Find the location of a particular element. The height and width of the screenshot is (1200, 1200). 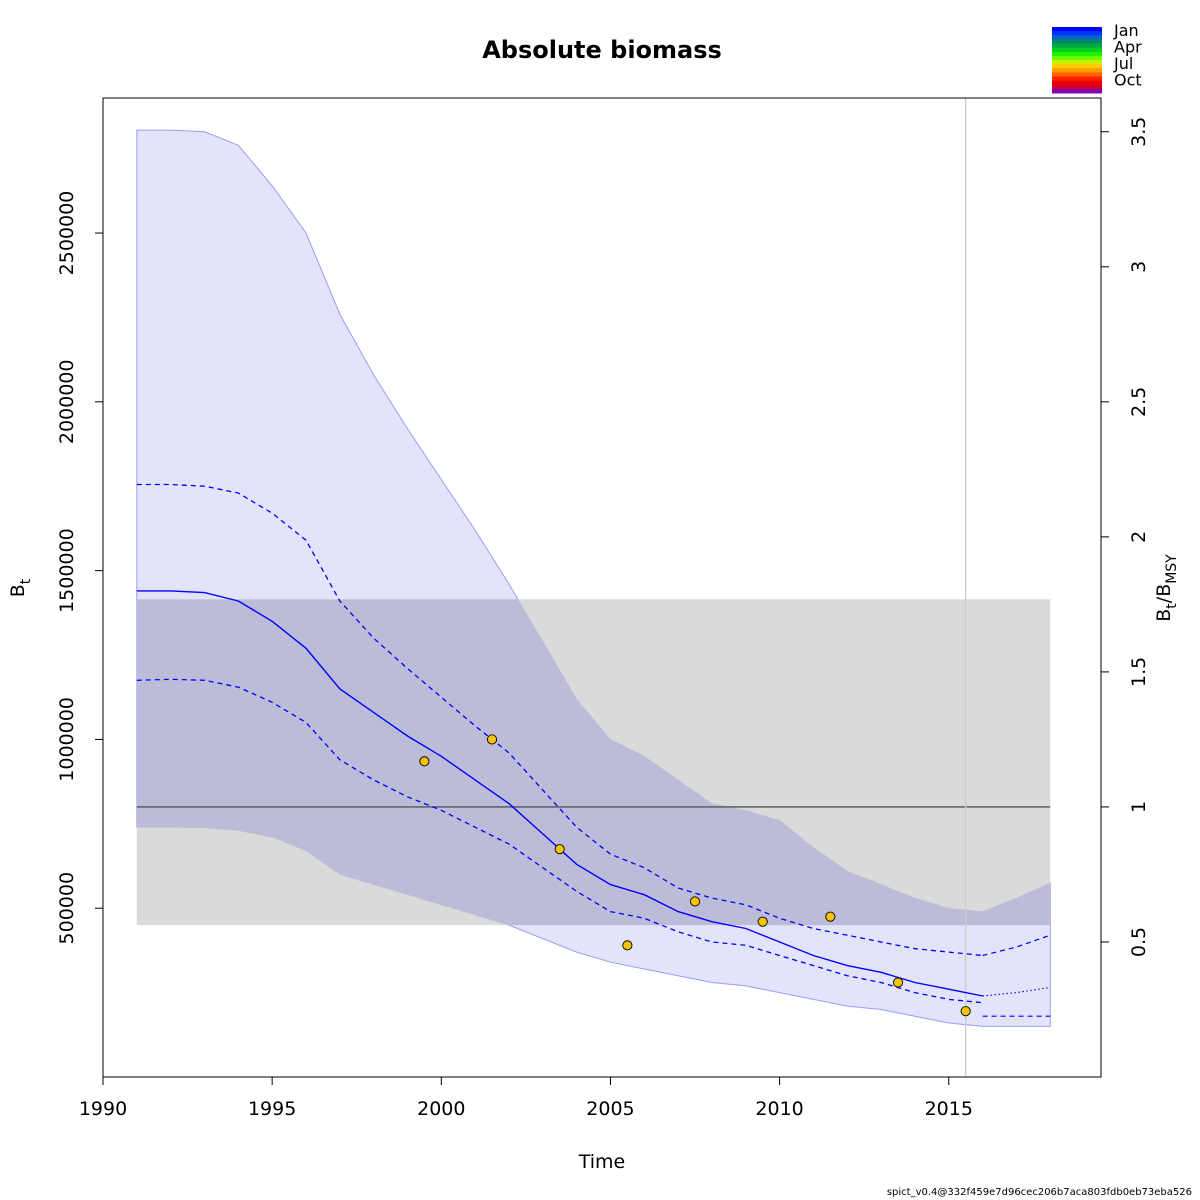

y-axis-label: Bt is located at coordinates (20, 587).